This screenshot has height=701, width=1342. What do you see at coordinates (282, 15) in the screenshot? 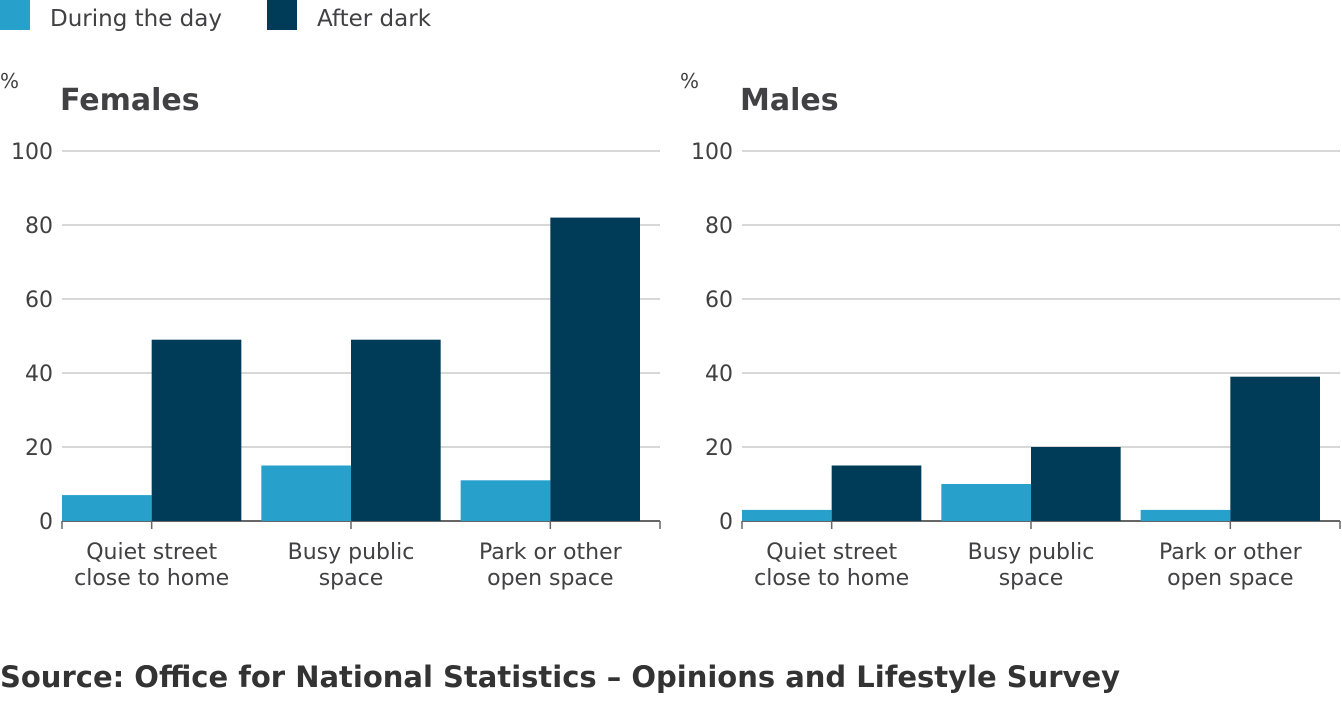
I see `legend-swatch-dark` at bounding box center [282, 15].